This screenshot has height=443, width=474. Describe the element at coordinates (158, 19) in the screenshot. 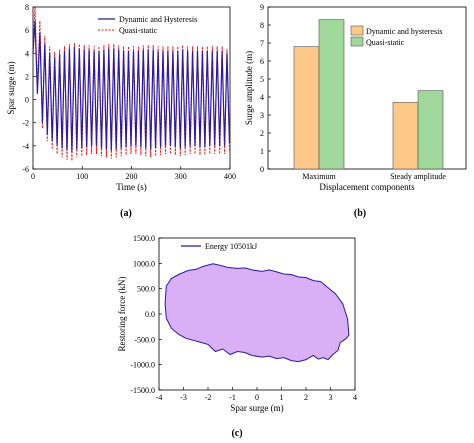

I see `legend-label-dynamic-hysteresis: Dynamic and Hysteresis` at that location.